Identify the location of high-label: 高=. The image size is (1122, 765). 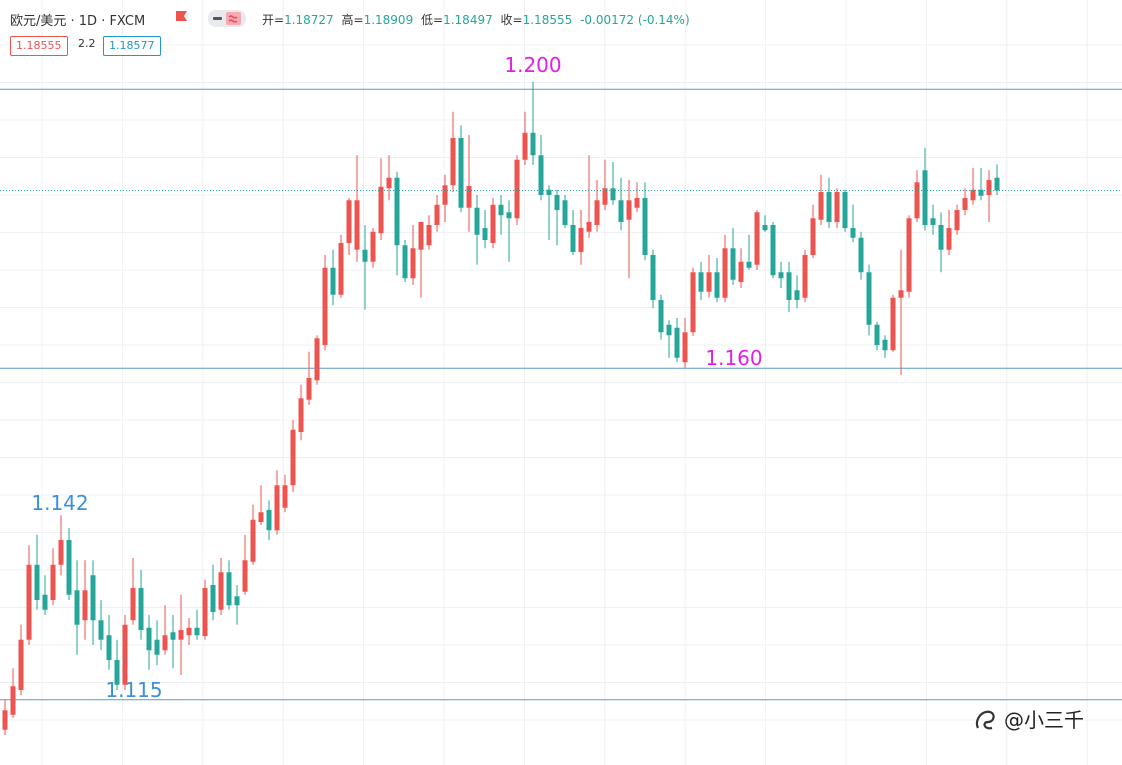
(352, 20).